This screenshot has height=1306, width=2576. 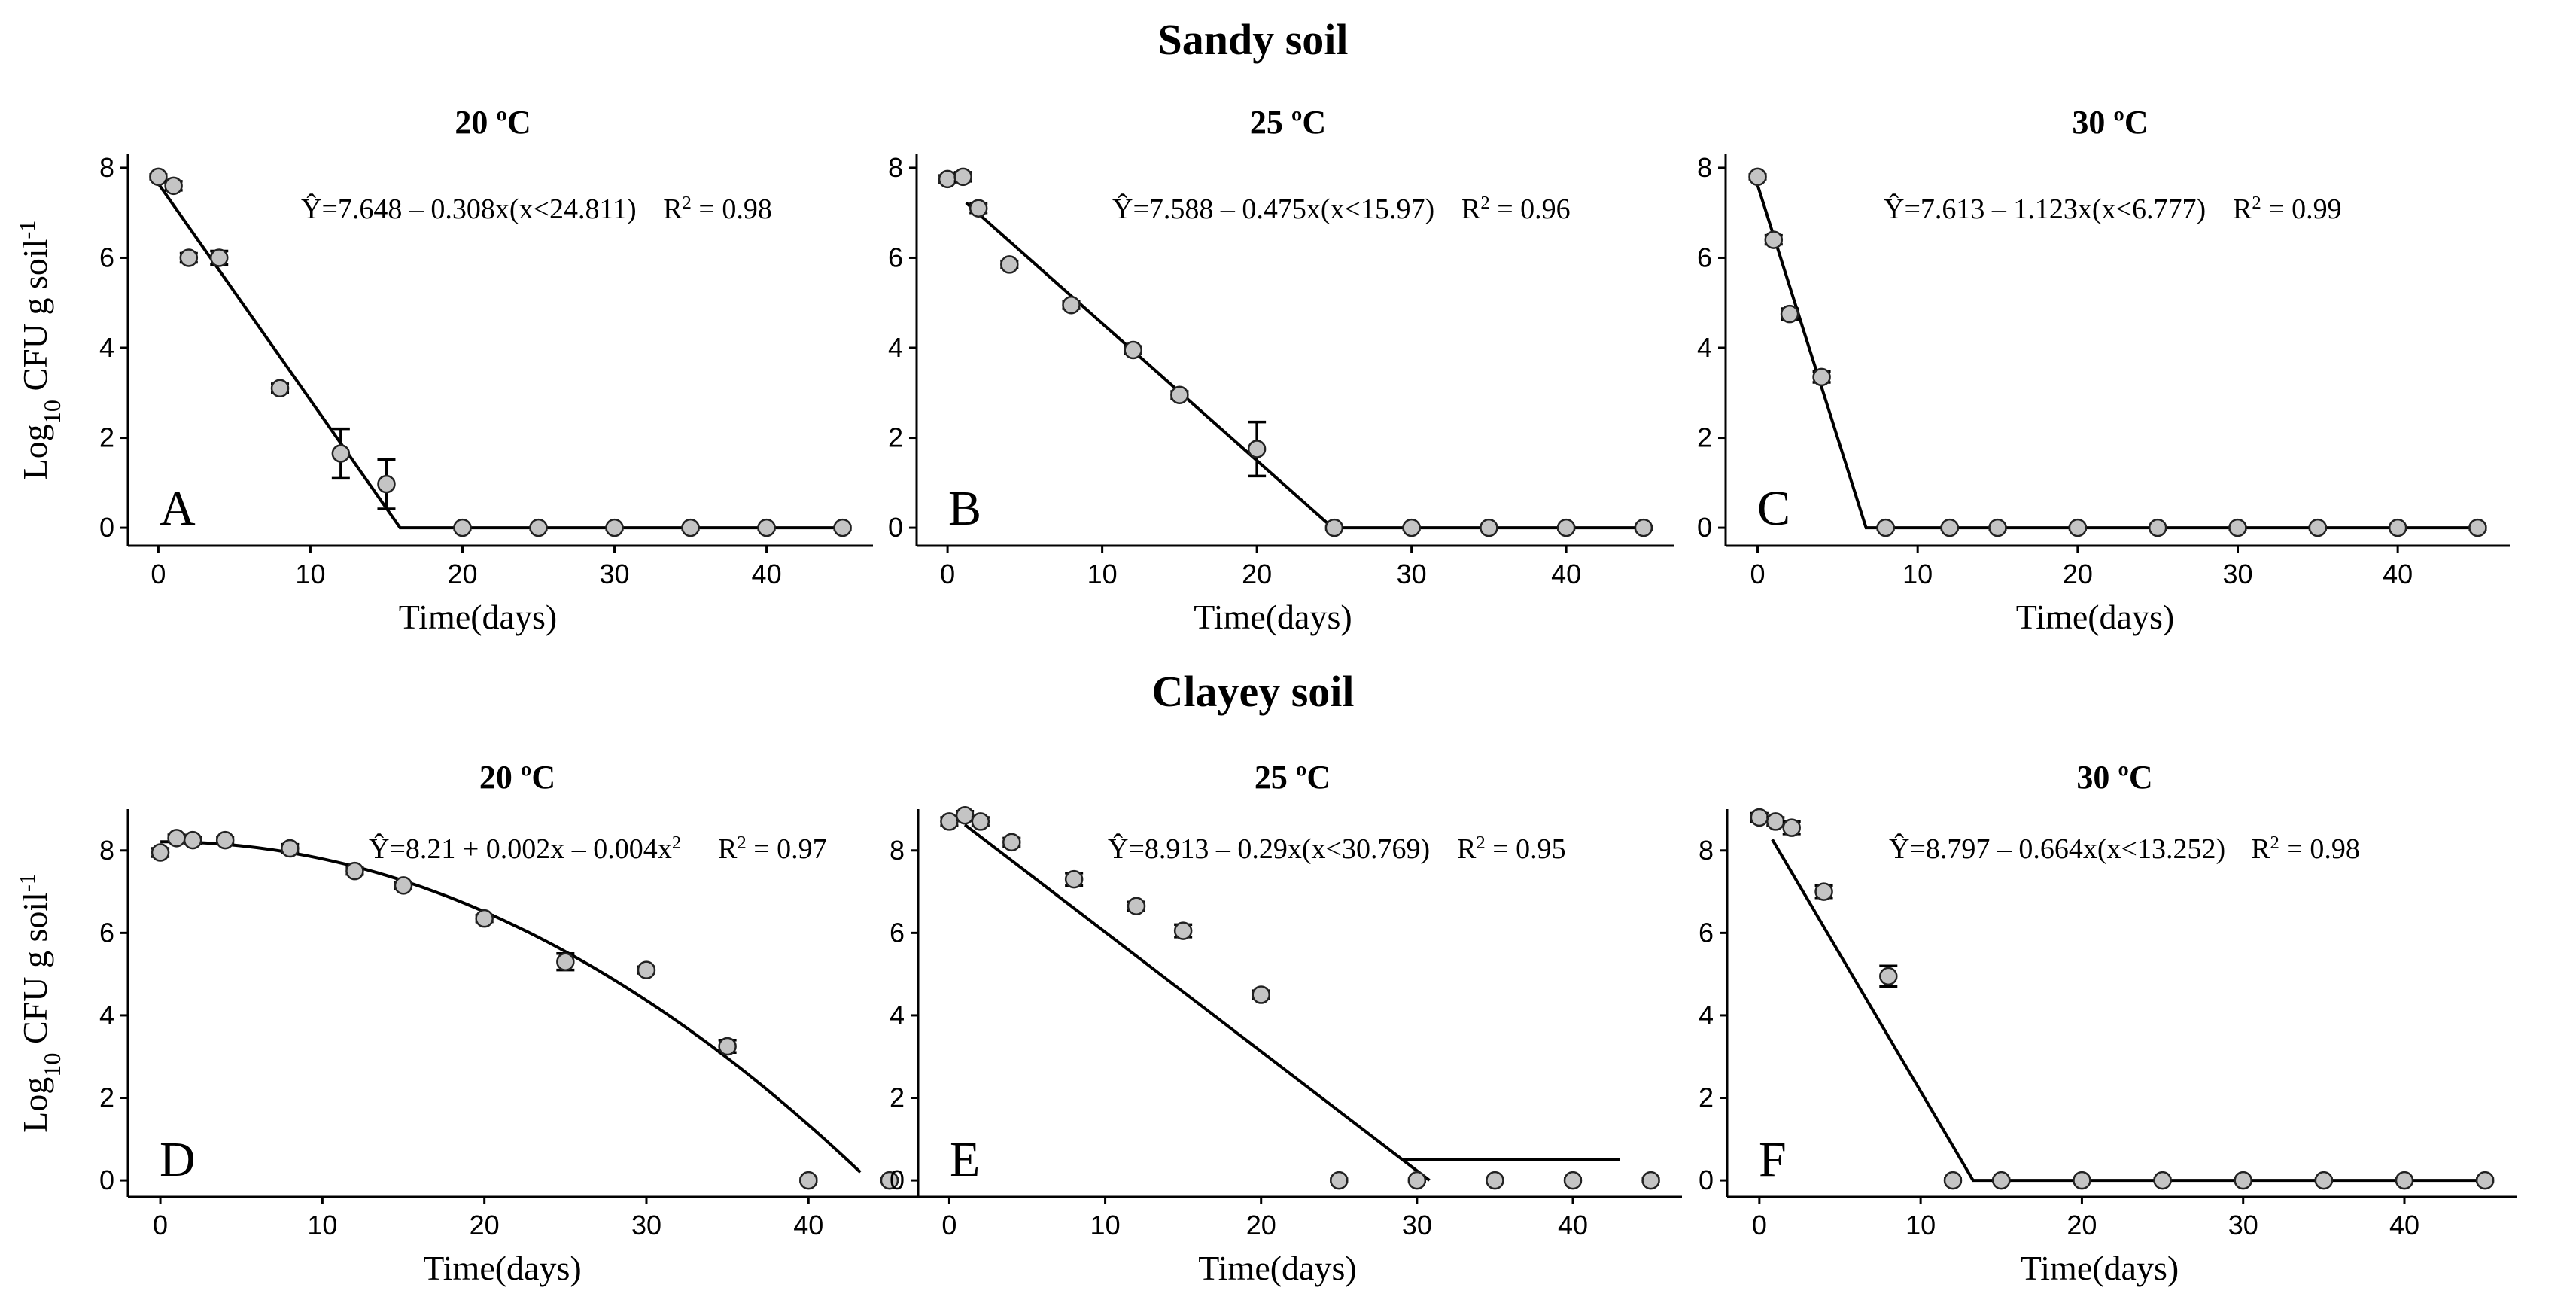 What do you see at coordinates (2057, 849) in the screenshot?
I see `equation-label: Ŷ=8.797 – 0.664x(x<13.252)` at bounding box center [2057, 849].